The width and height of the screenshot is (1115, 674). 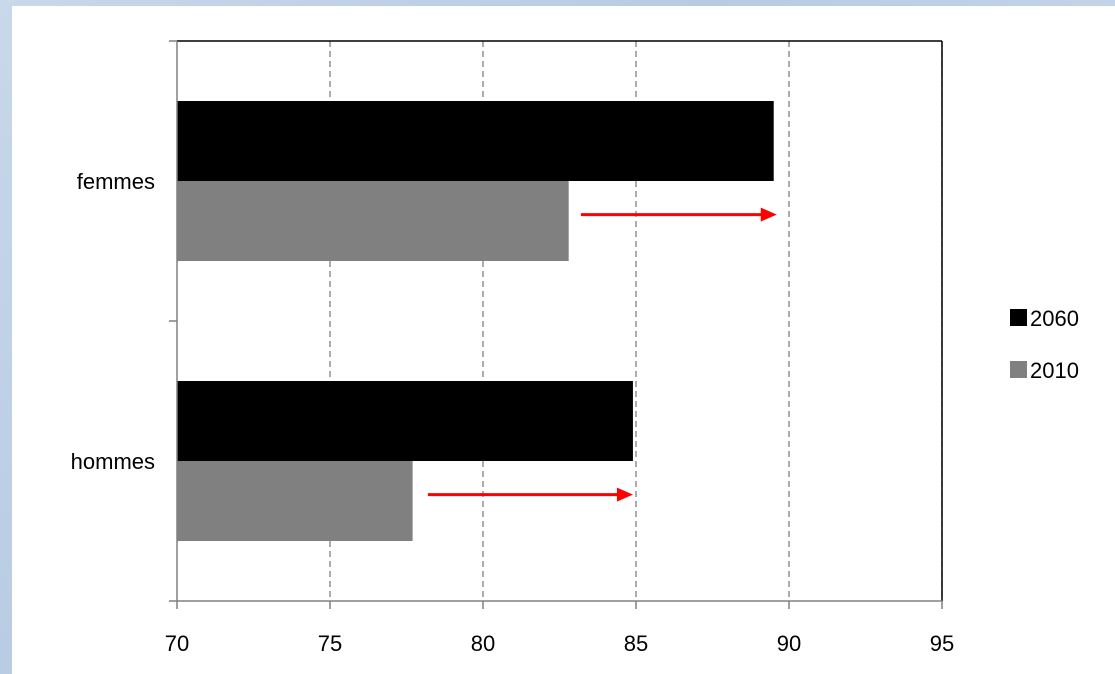 I want to click on x-tick-label-90: 90, so click(x=789, y=643).